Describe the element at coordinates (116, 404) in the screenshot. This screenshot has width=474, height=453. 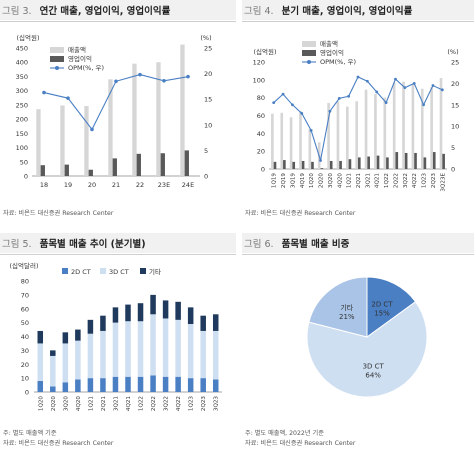
I see `x-tick-label: 3Q21` at that location.